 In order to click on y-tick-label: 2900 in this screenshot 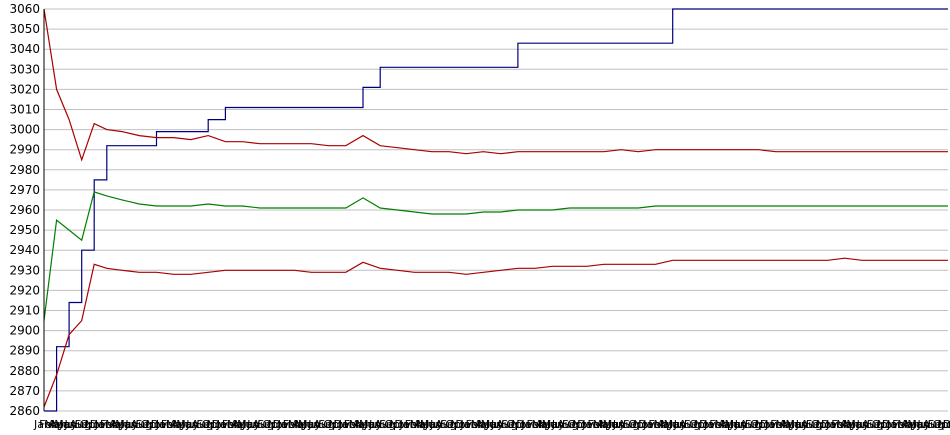, I will do `click(24, 331)`.